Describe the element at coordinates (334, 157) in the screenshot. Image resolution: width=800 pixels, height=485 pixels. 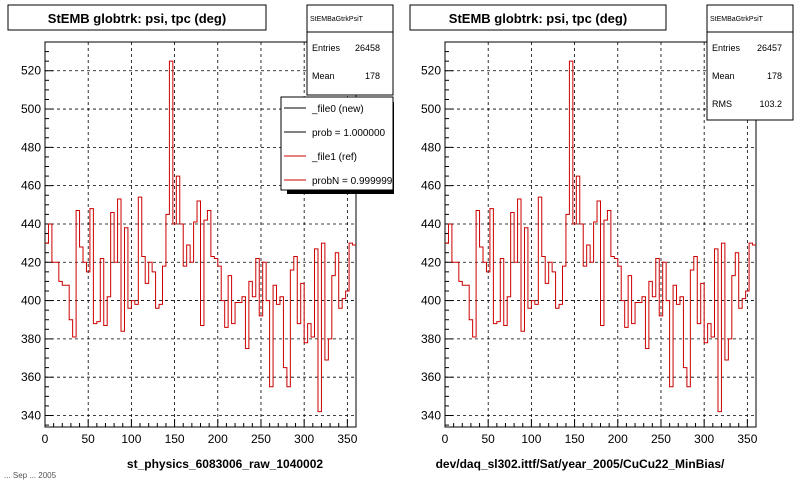
I see `legend-label-ref: _file1 (ref)` at that location.